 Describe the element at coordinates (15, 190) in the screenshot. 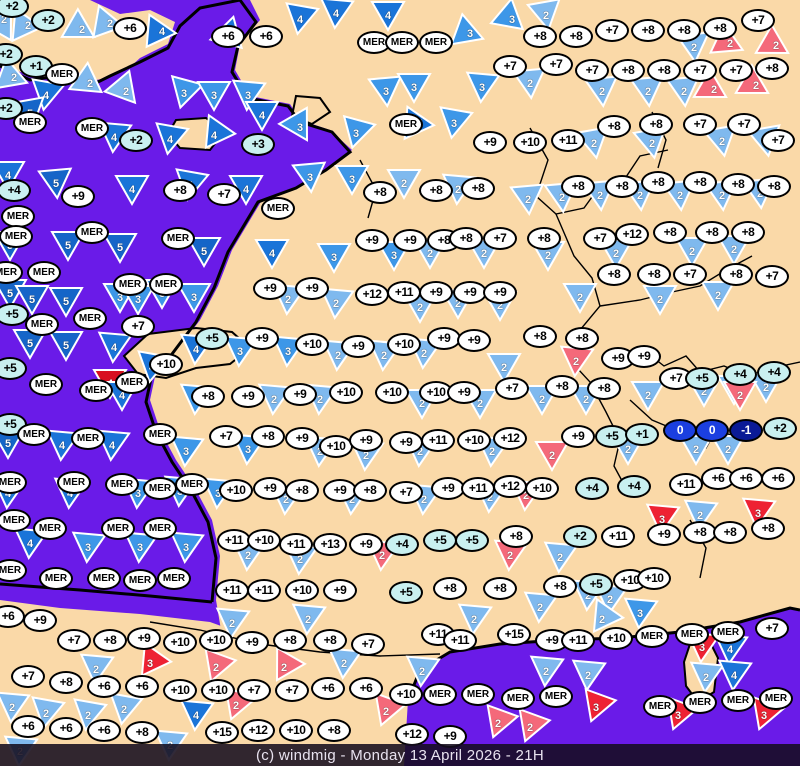

I see `temperature-bubble: +4` at that location.